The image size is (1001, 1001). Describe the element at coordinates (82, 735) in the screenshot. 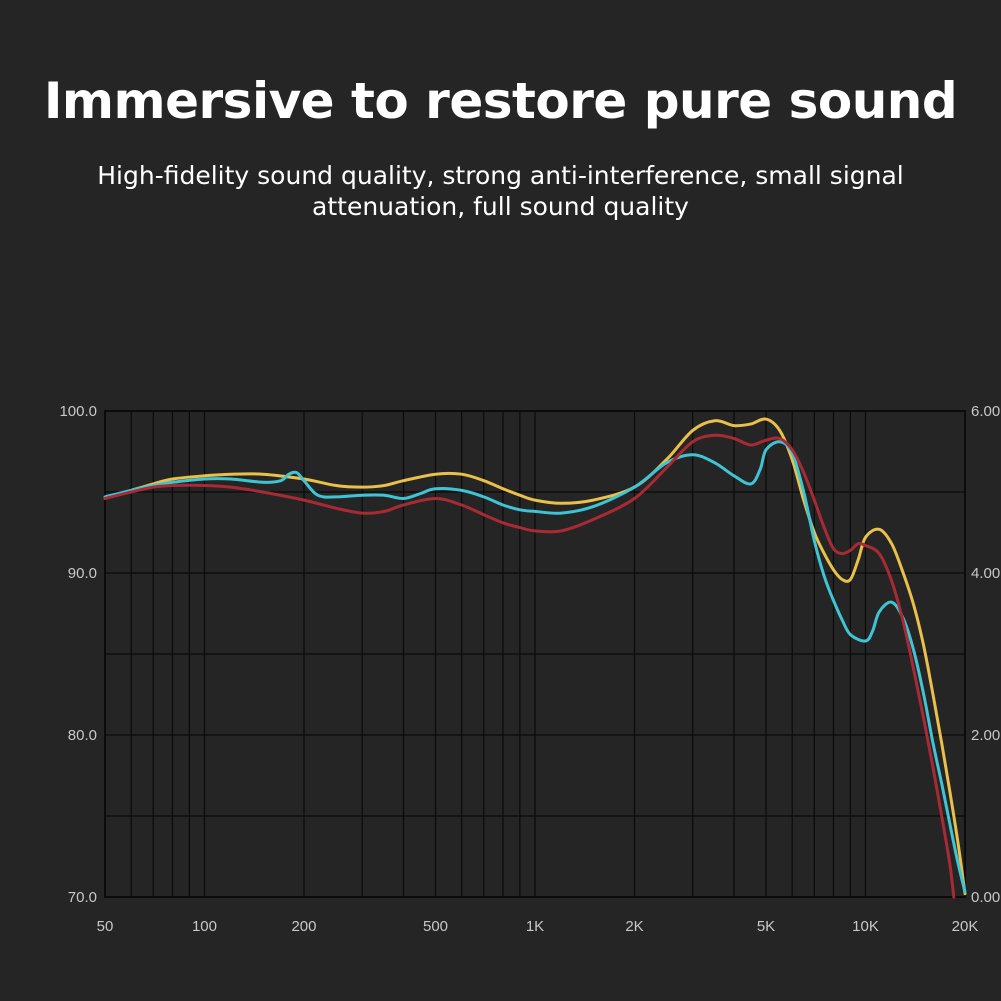

I see `y-tick-label: 80.0` at that location.